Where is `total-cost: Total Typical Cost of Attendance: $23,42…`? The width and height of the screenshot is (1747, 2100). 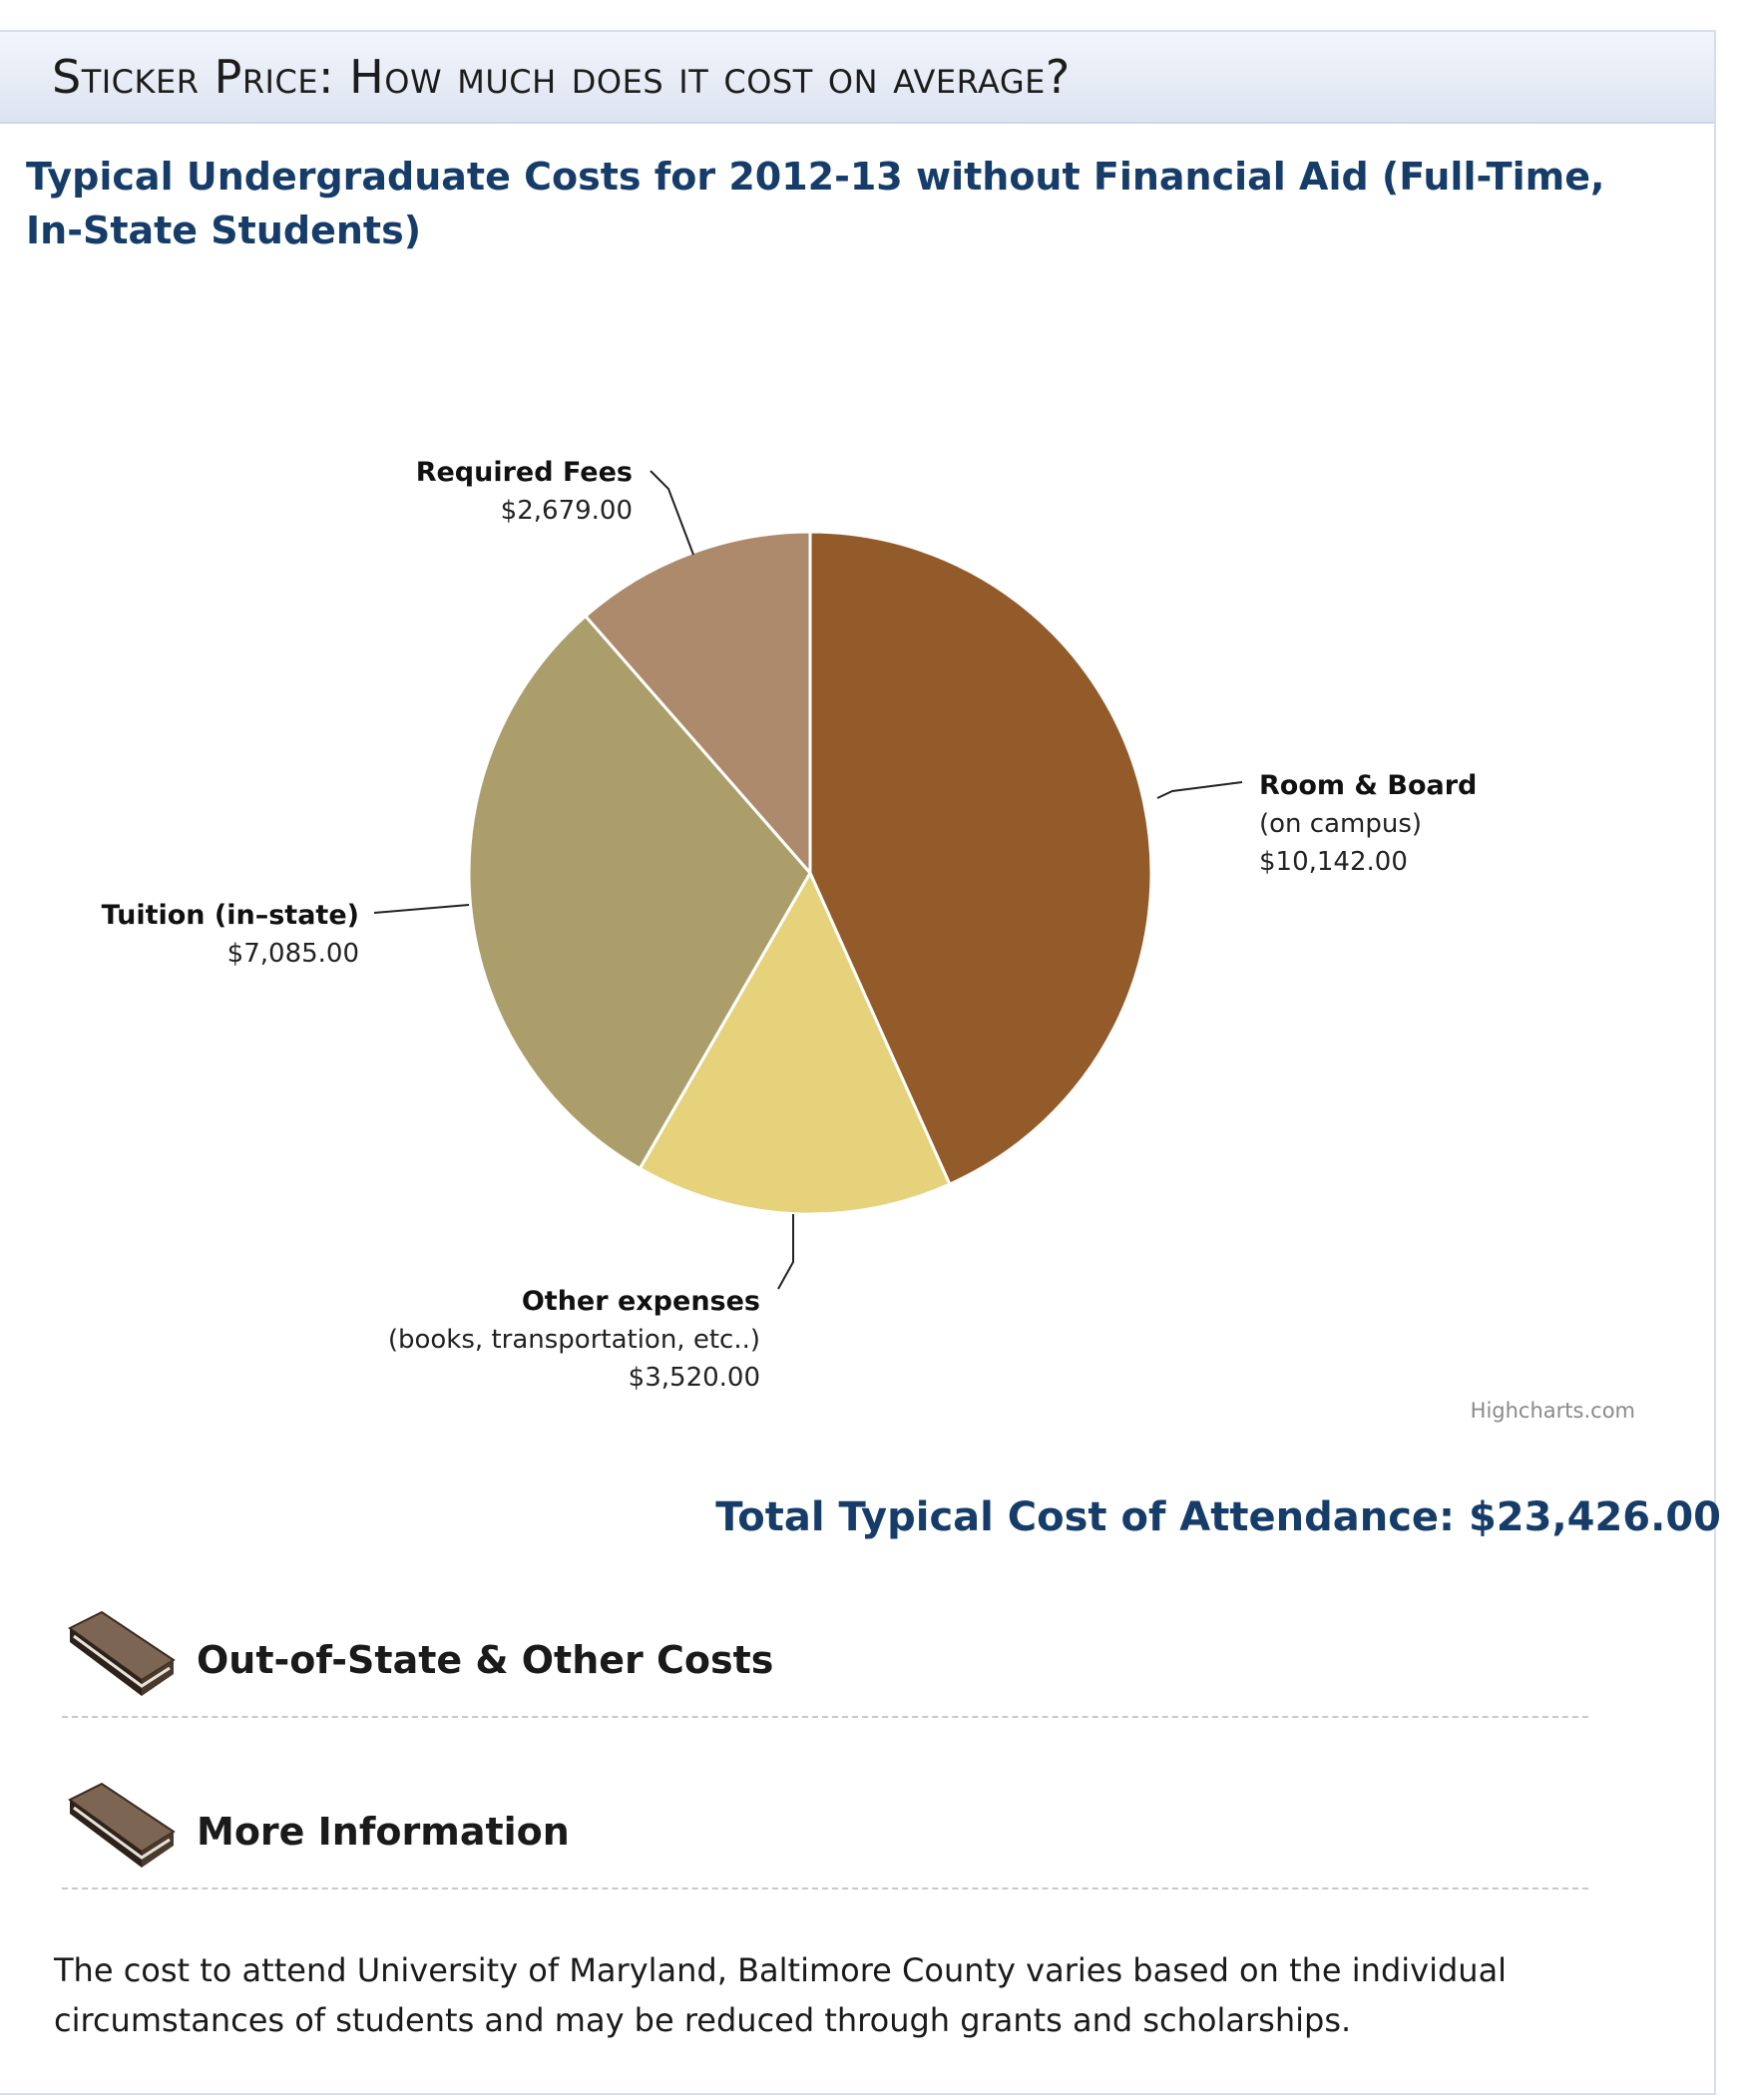
total-cost: Total Typical Cost of Attendance: $23,42… is located at coordinates (1218, 1517).